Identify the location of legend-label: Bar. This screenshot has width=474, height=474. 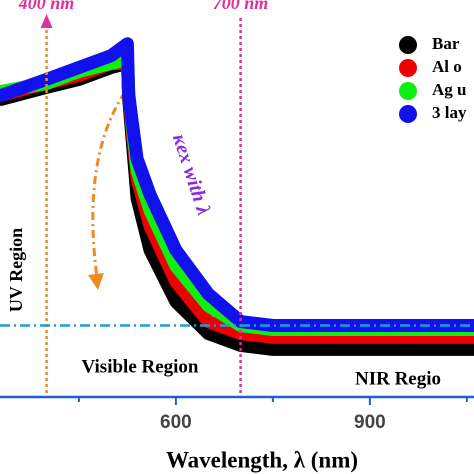
(446, 43).